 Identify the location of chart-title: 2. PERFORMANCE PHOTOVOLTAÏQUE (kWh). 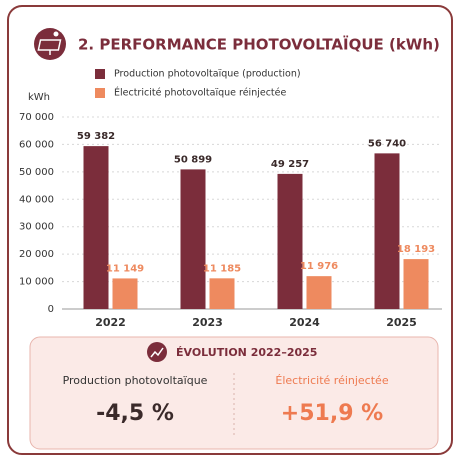
(259, 44).